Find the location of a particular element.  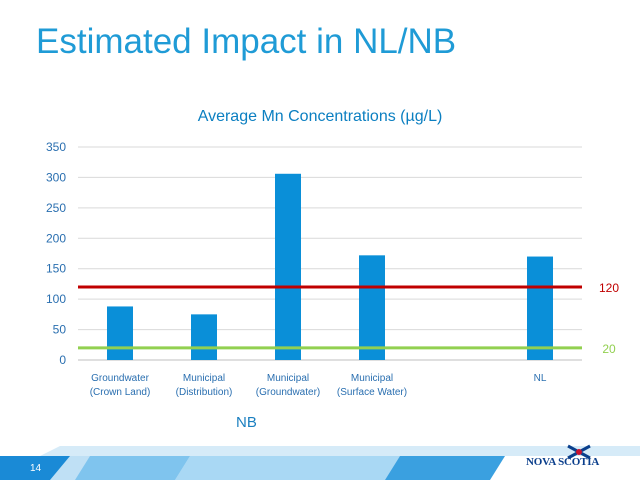

y-tick-label: 350 is located at coordinates (56, 147).